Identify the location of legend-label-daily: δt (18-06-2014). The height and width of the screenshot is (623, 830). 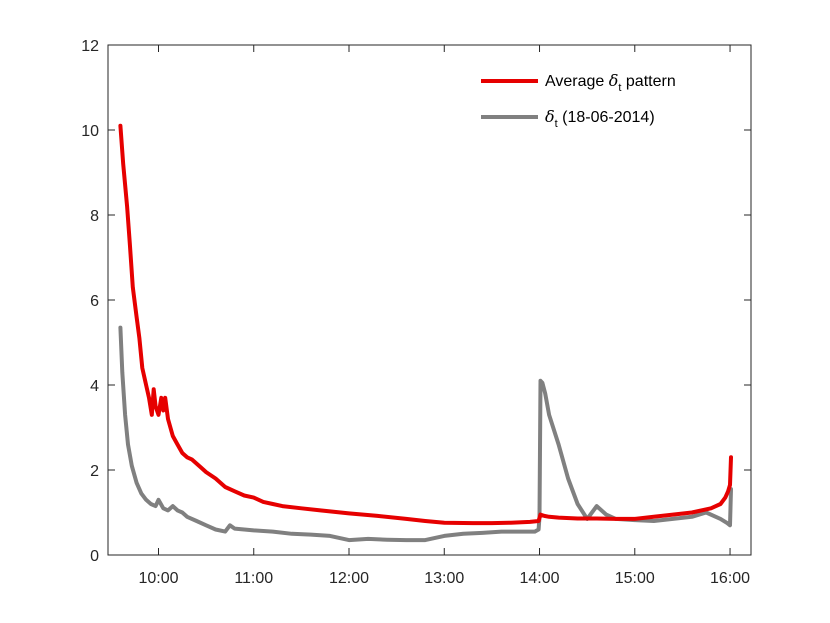
(600, 118).